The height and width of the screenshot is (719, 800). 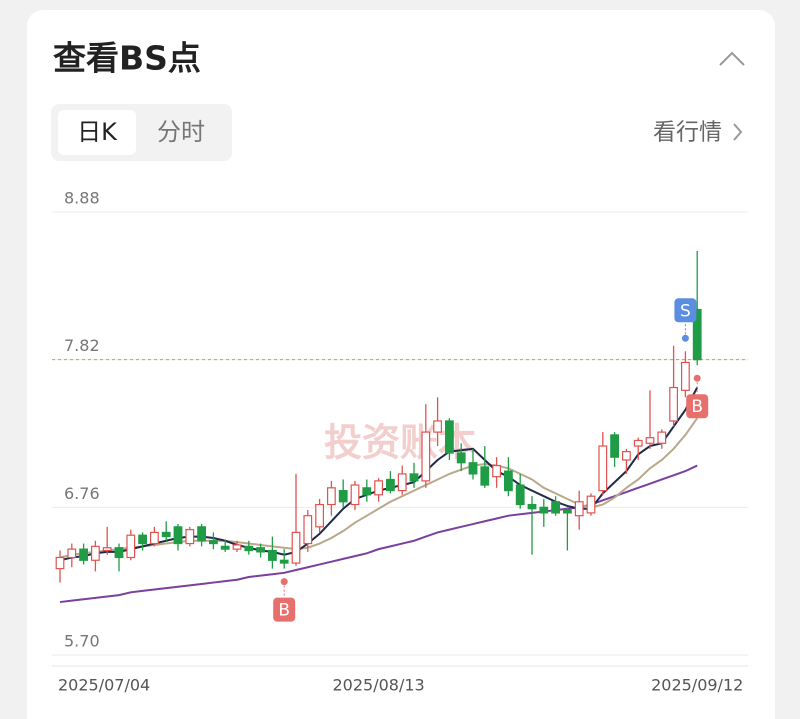 I want to click on tab: 分时, so click(x=181, y=132).